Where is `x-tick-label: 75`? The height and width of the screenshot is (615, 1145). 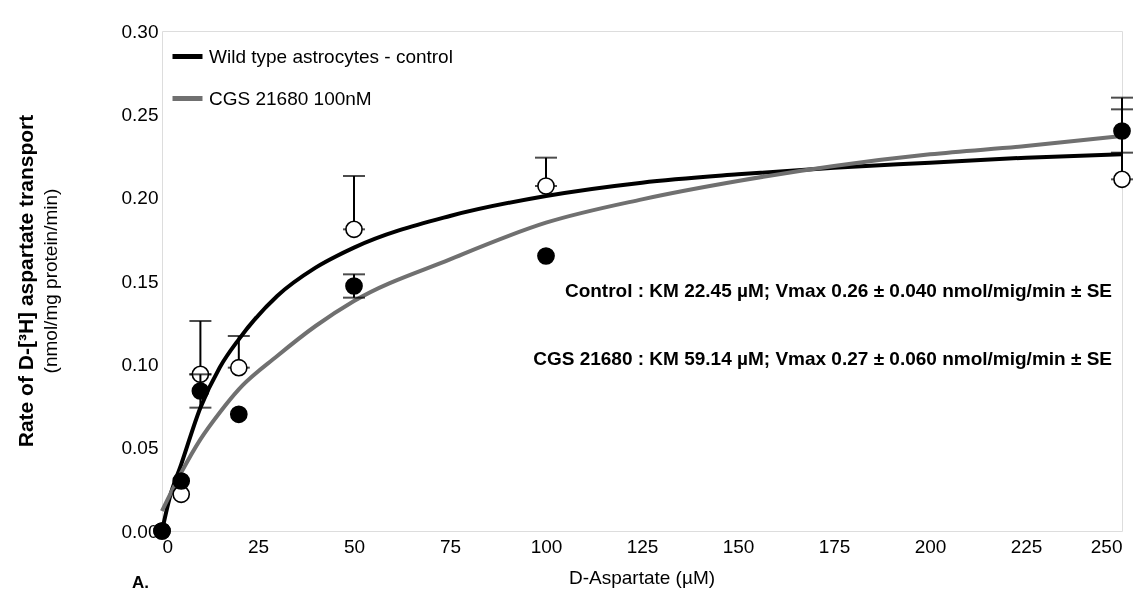 x-tick-label: 75 is located at coordinates (450, 546).